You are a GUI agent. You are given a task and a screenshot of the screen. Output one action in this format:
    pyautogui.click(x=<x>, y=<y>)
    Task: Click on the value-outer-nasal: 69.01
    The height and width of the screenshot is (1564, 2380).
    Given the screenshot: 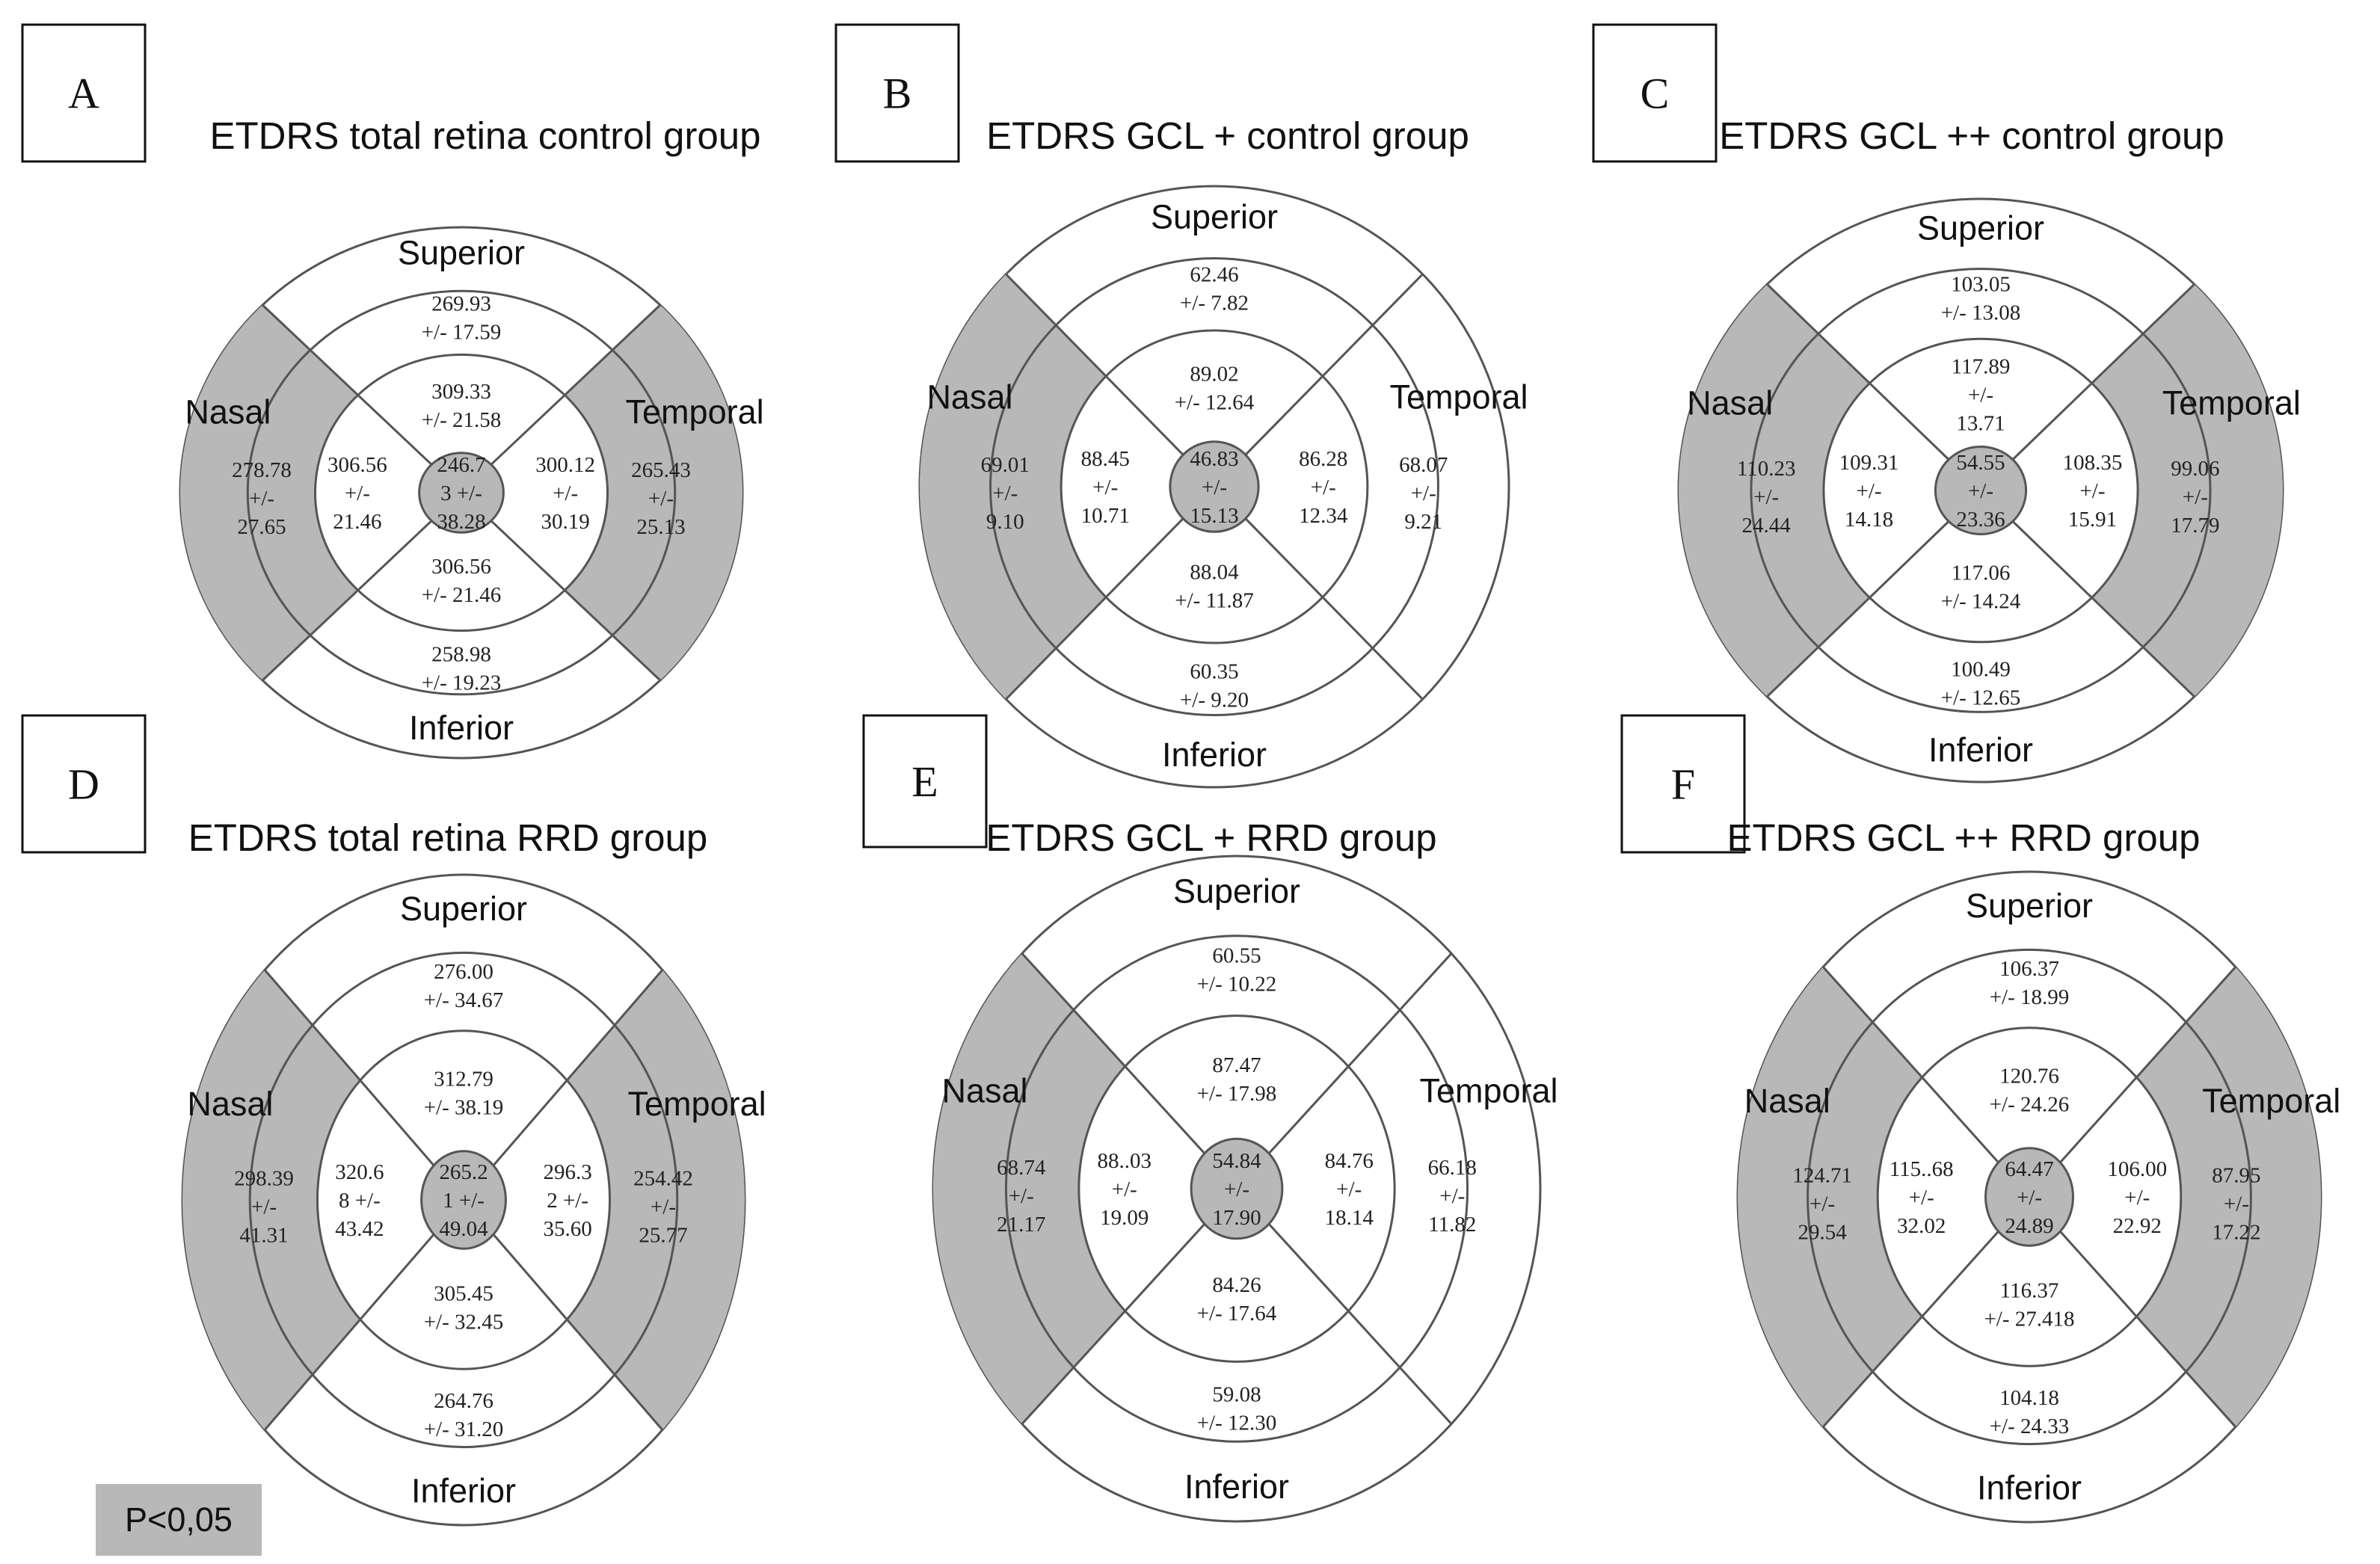 What is the action you would take?
    pyautogui.click(x=1005, y=465)
    